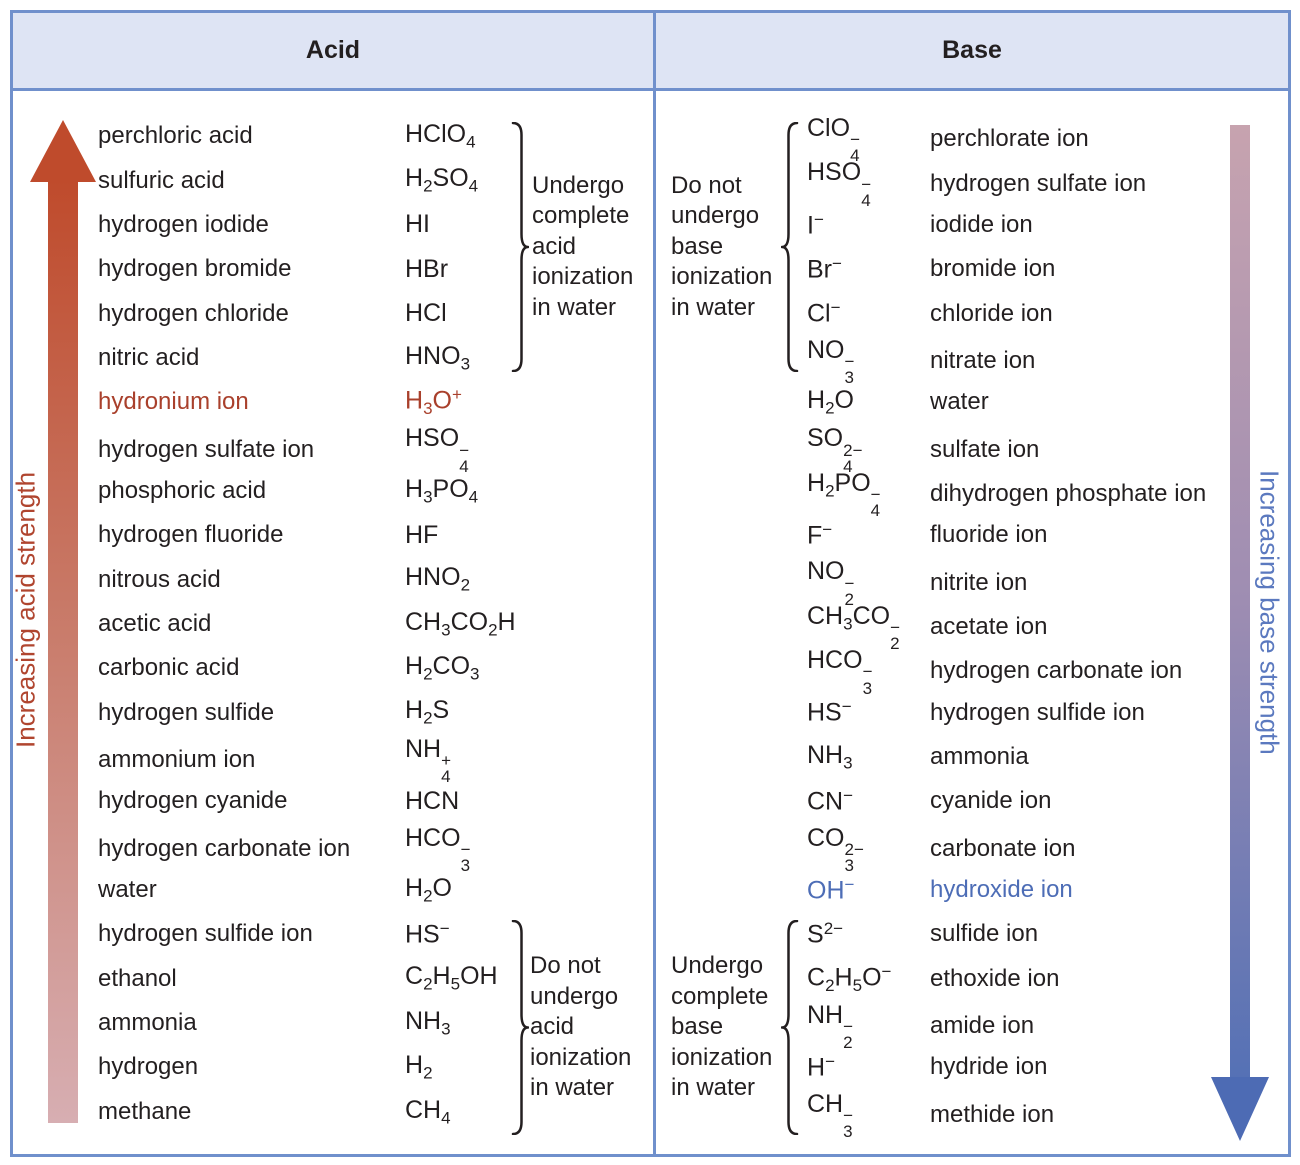 The width and height of the screenshot is (1300, 1165). What do you see at coordinates (989, 535) in the screenshot?
I see `base-name: fluoride ion` at bounding box center [989, 535].